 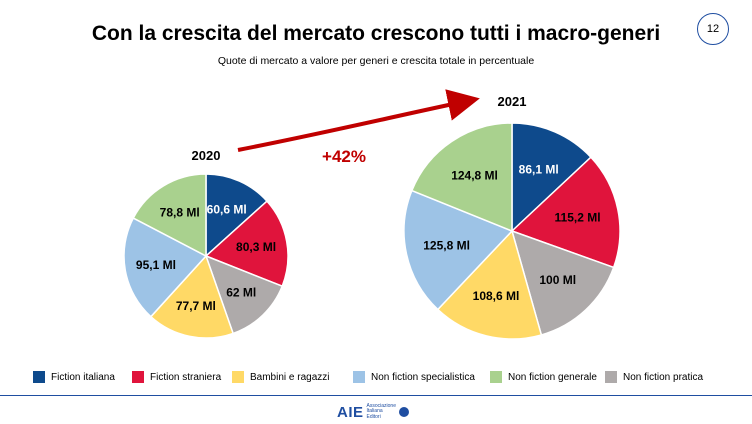 What do you see at coordinates (206, 155) in the screenshot?
I see `pie-year-title: 2020` at bounding box center [206, 155].